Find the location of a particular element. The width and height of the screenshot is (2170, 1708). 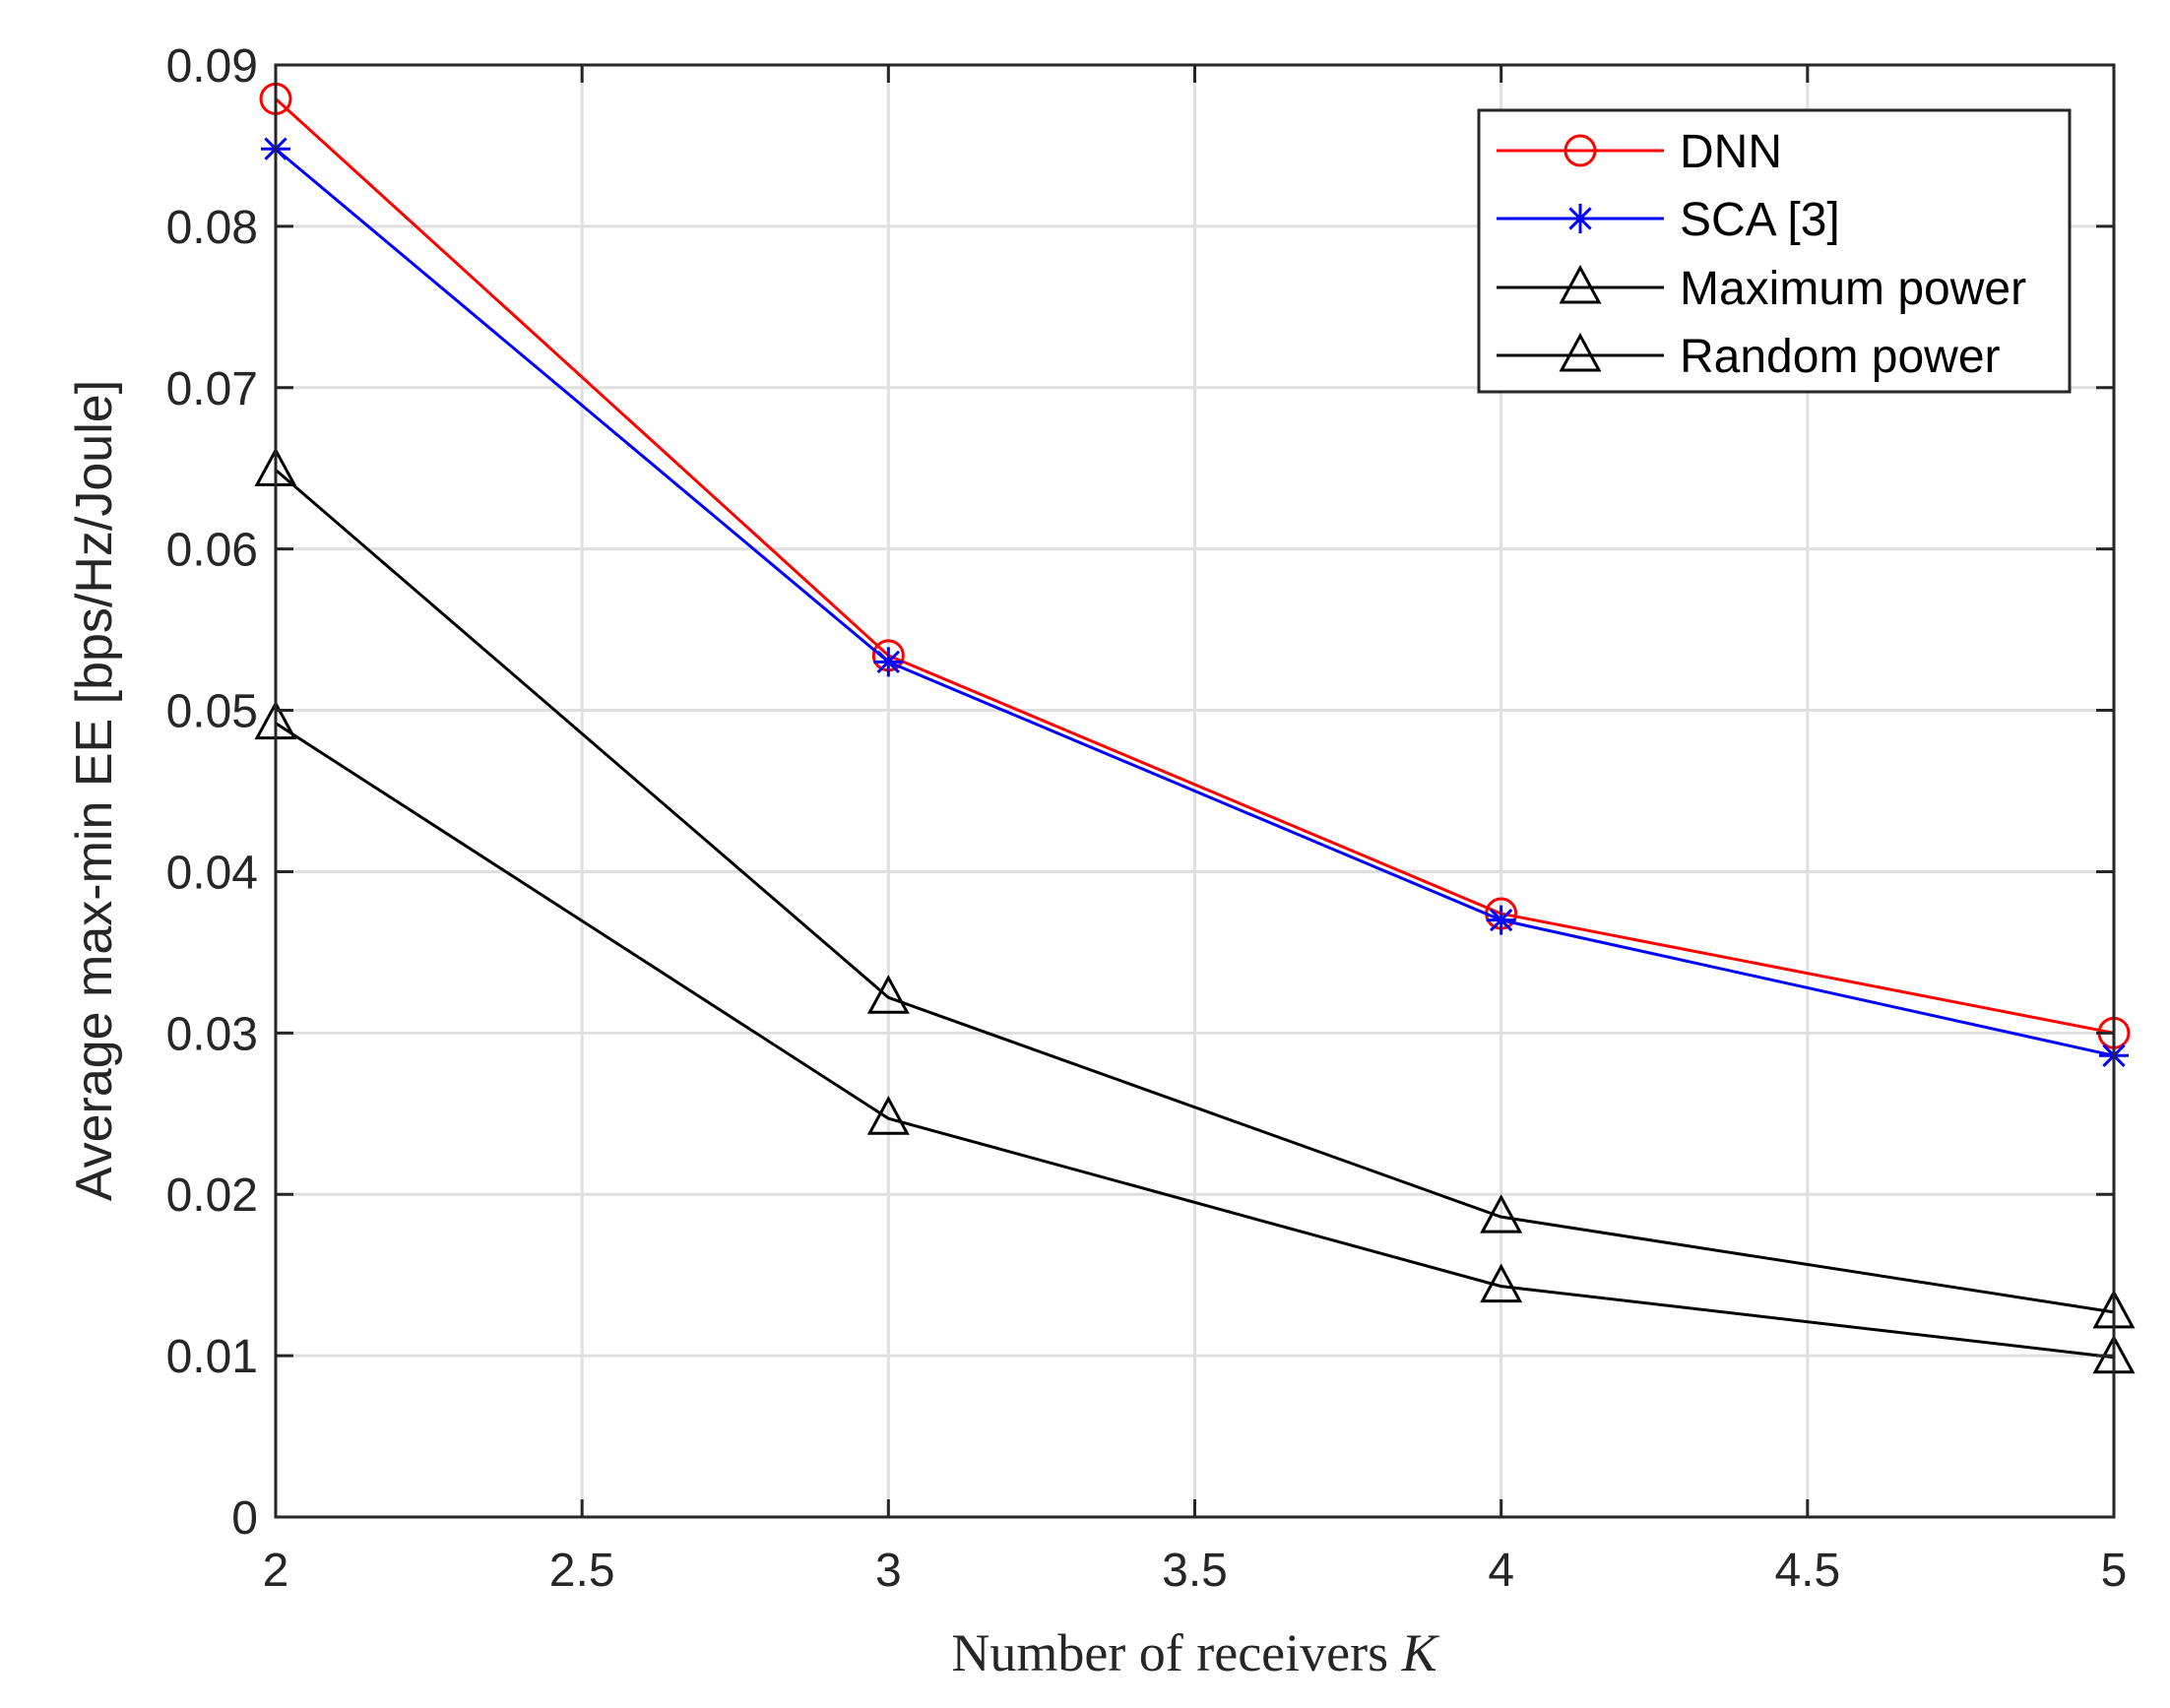

x-axis-label: Number of receivers K is located at coordinates (1195, 1652).